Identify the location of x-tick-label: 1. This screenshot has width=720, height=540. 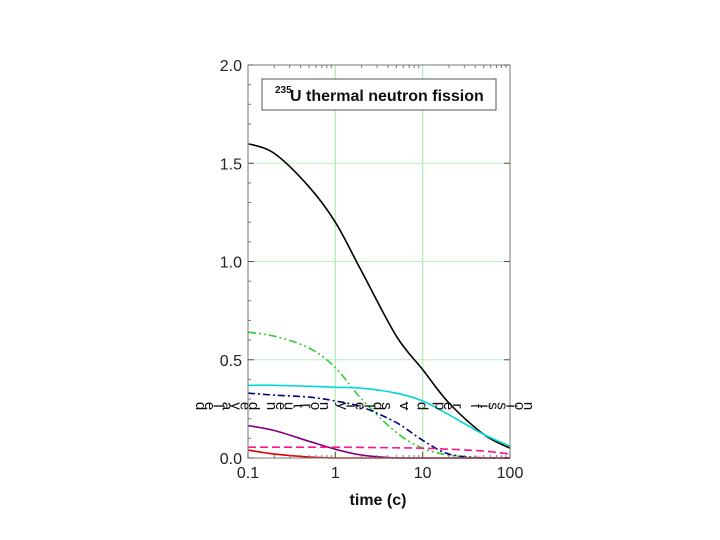
(335, 473).